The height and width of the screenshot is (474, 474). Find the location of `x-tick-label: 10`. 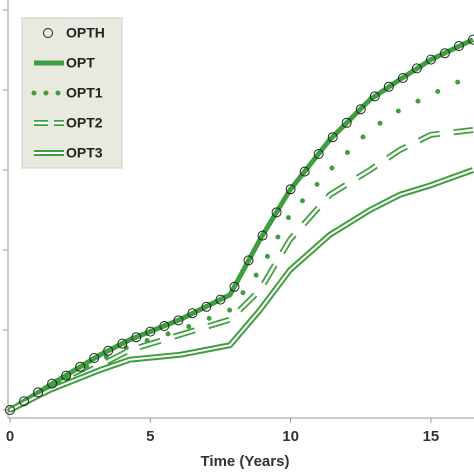

x-tick-label: 10 is located at coordinates (290, 436).